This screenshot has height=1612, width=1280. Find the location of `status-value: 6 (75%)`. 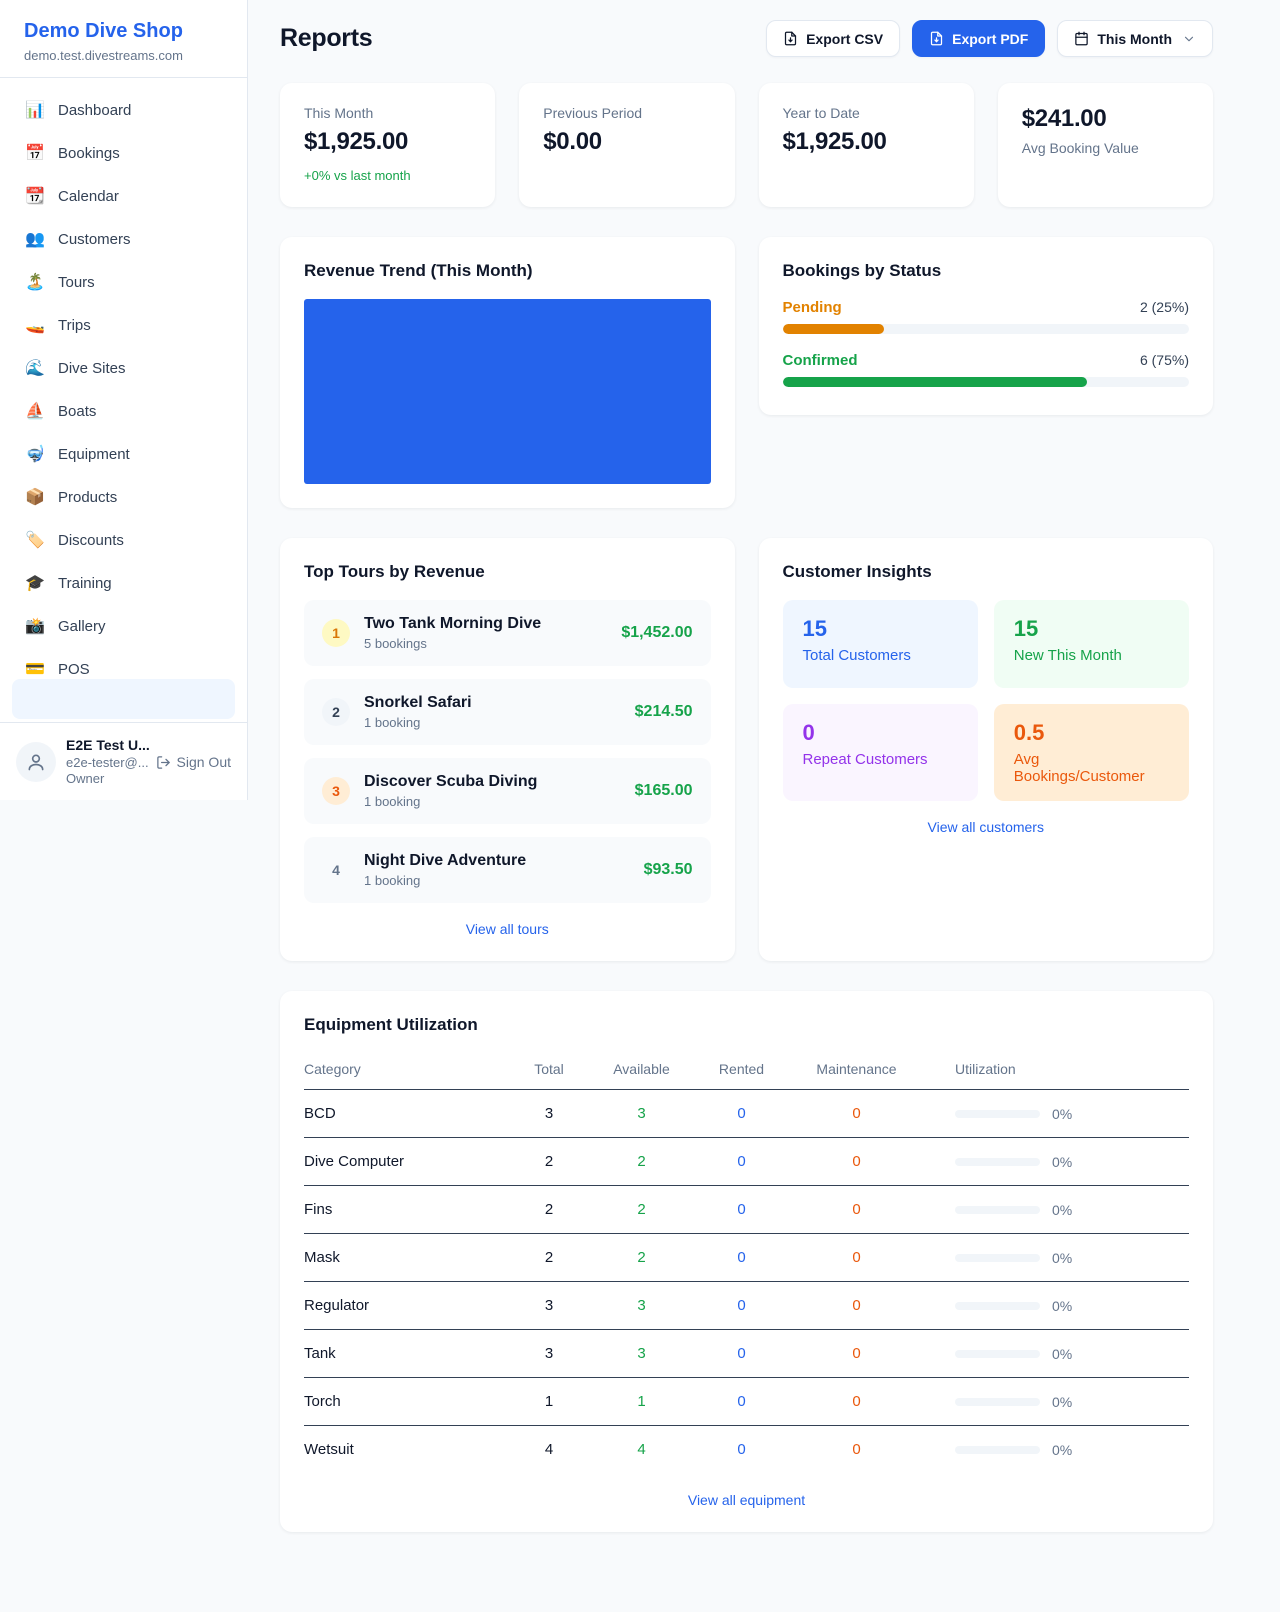

status-value: 6 (75%) is located at coordinates (1164, 360).